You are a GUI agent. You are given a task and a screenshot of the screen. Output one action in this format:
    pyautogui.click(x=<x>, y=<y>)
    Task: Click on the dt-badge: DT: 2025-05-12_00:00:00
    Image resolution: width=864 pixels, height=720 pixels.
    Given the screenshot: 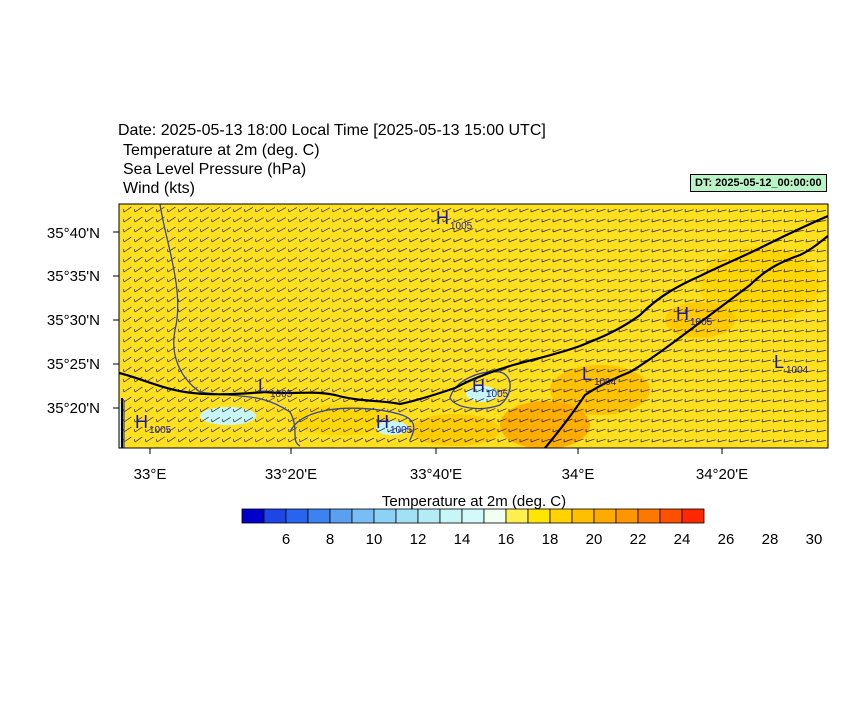 What is the action you would take?
    pyautogui.click(x=758, y=183)
    